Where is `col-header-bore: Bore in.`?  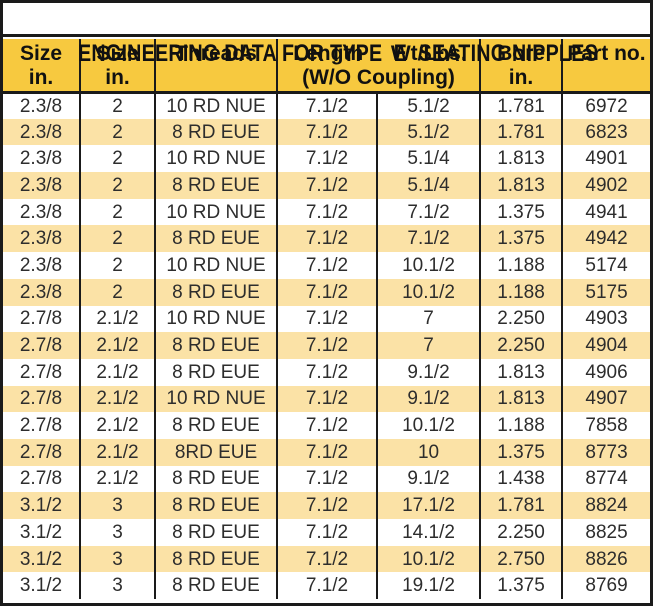
col-header-bore: Bore in. is located at coordinates (521, 66).